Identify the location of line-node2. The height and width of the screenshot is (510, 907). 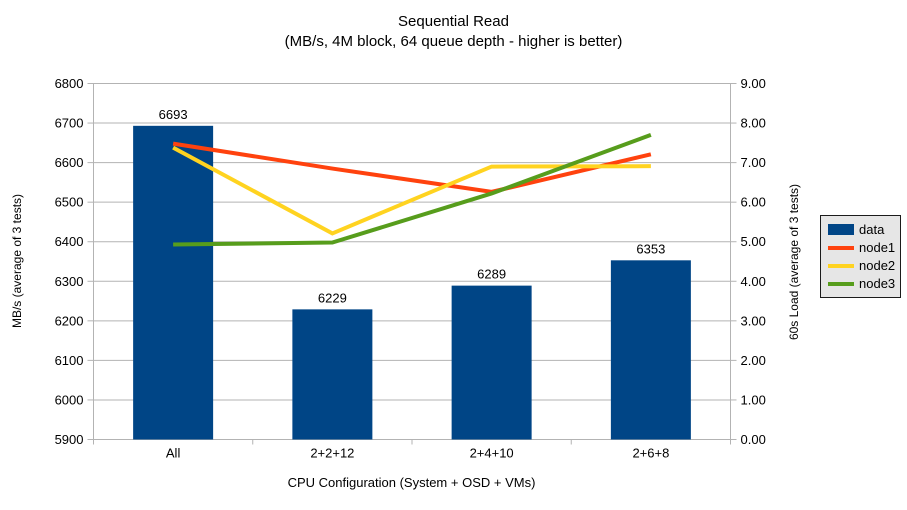
(411, 190).